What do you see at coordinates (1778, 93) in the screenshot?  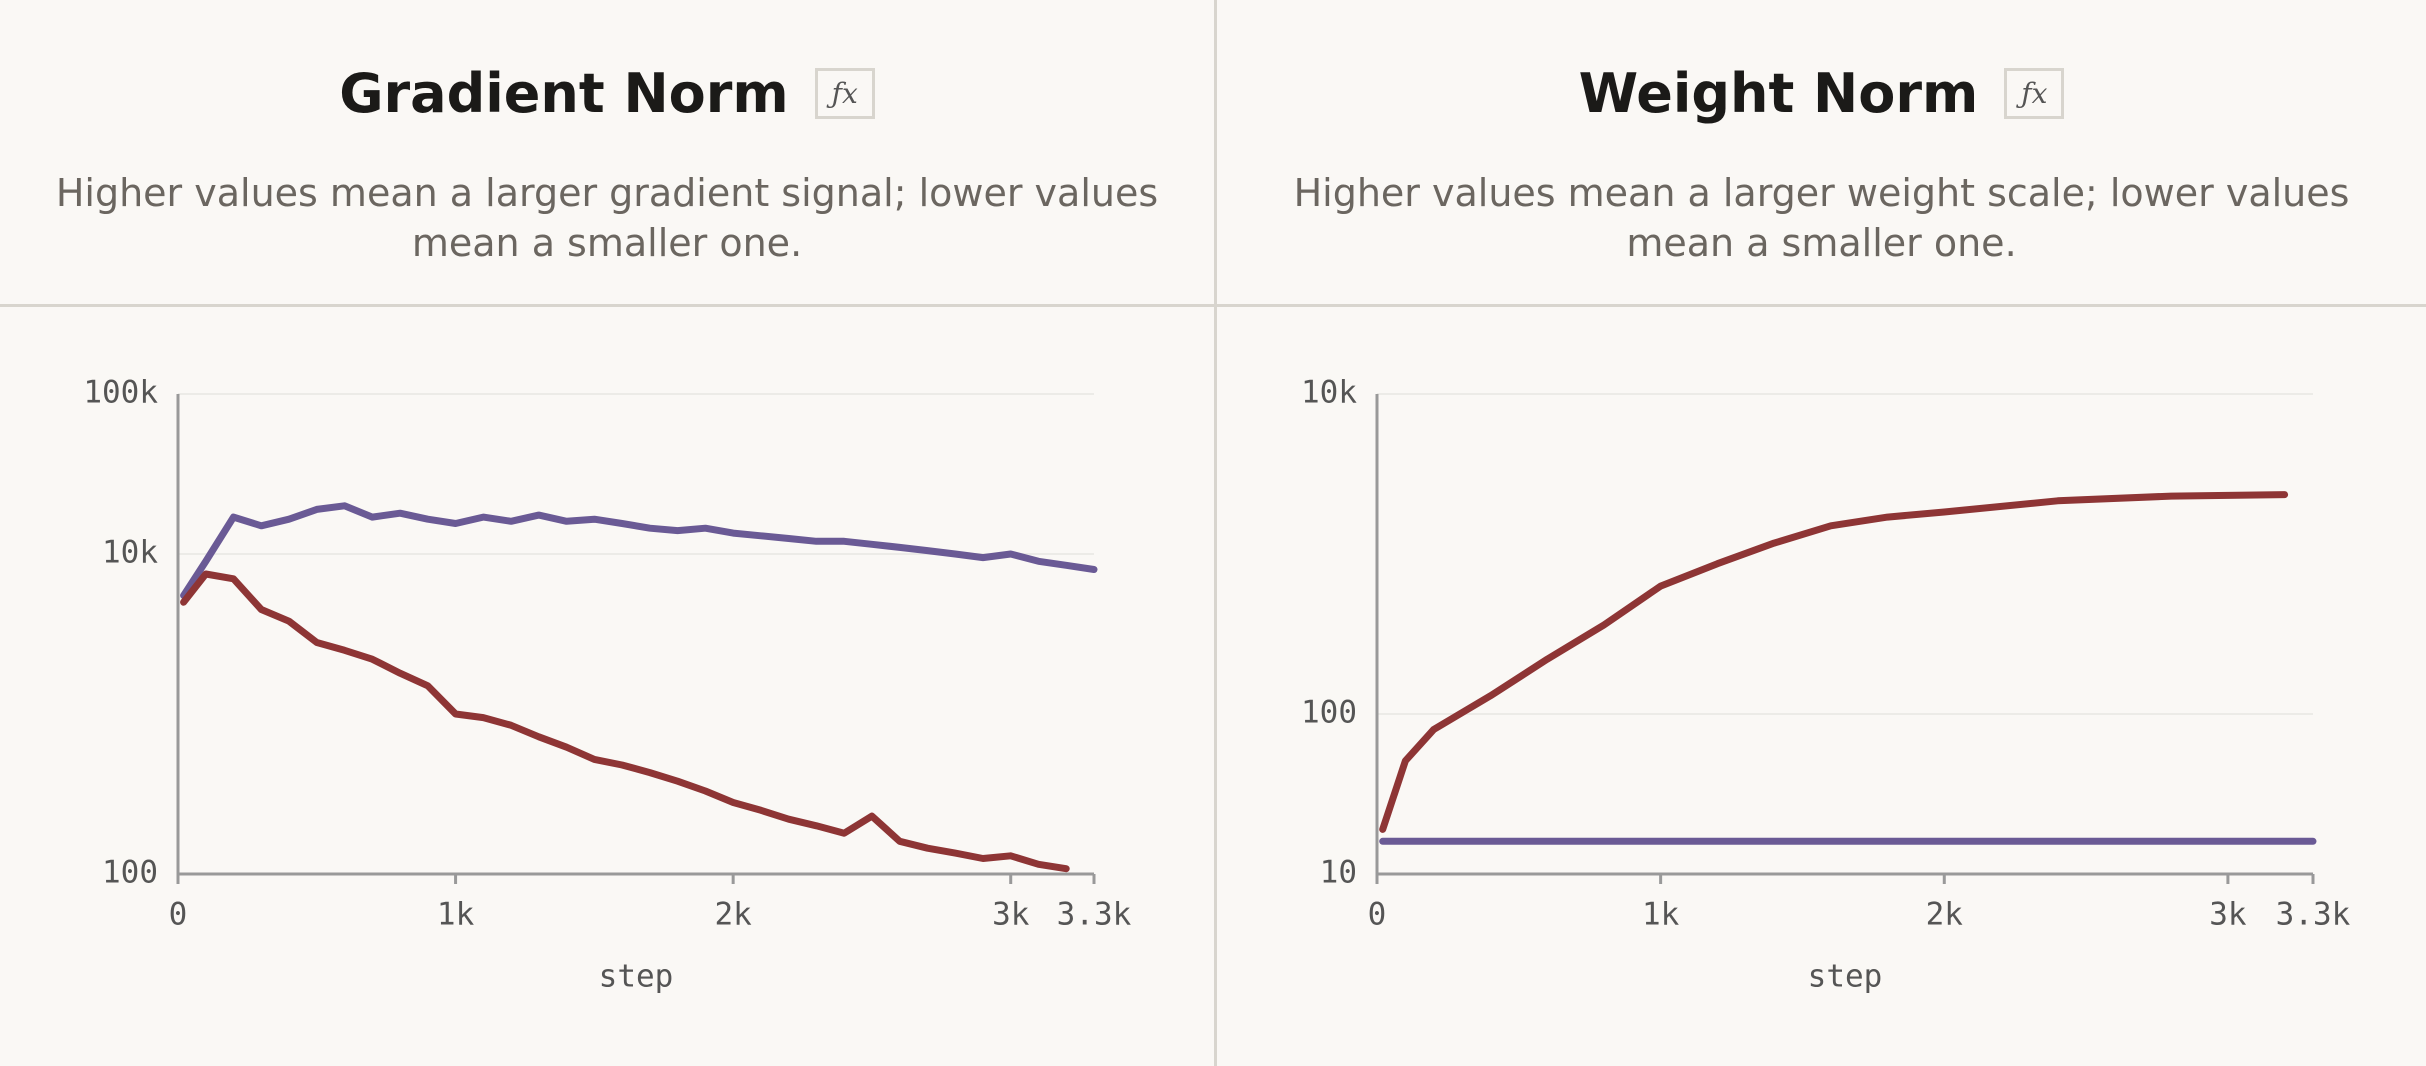 I see `chart-title: Weight Norm` at bounding box center [1778, 93].